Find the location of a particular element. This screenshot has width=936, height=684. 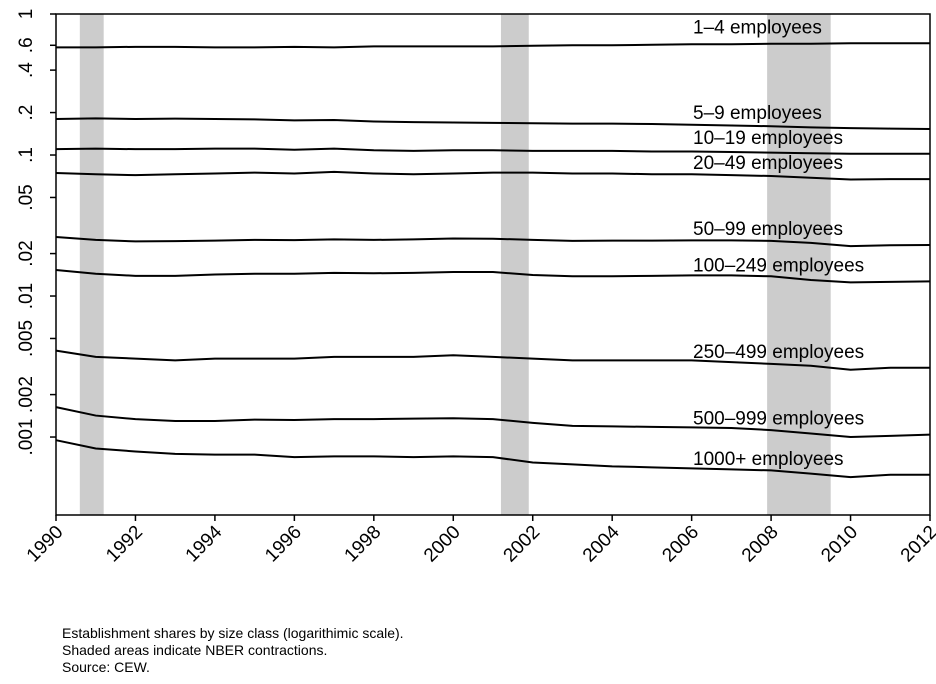

y-tick-label: .001 is located at coordinates (26, 437).